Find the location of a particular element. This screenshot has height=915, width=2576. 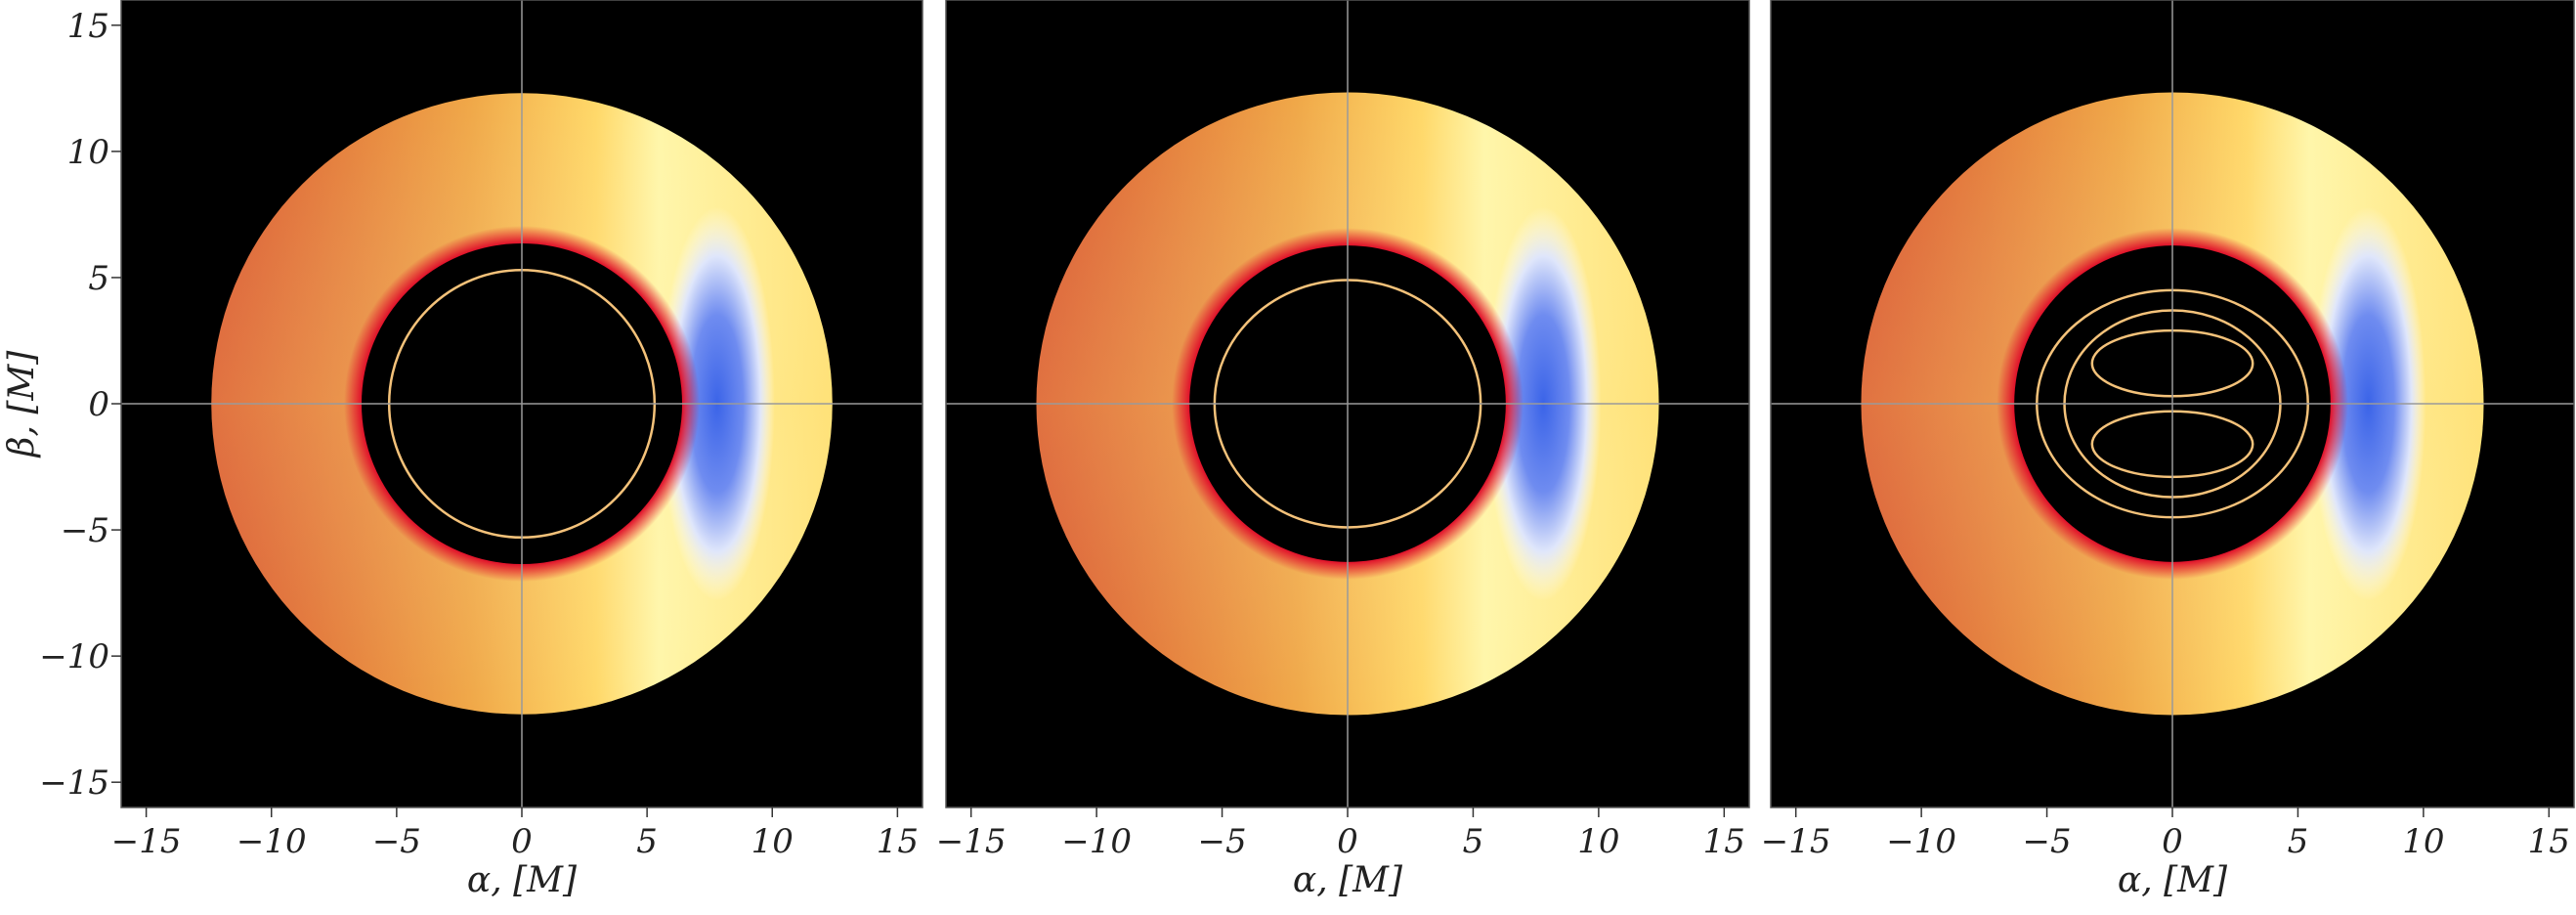

y-tick-label: −10 is located at coordinates (74, 656).